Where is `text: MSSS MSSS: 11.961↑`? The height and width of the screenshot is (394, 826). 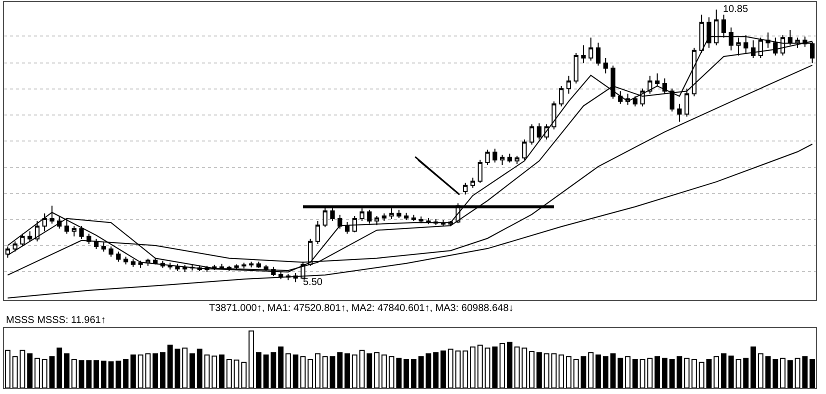
text: MSSS MSSS: 11.961↑ is located at coordinates (56, 320).